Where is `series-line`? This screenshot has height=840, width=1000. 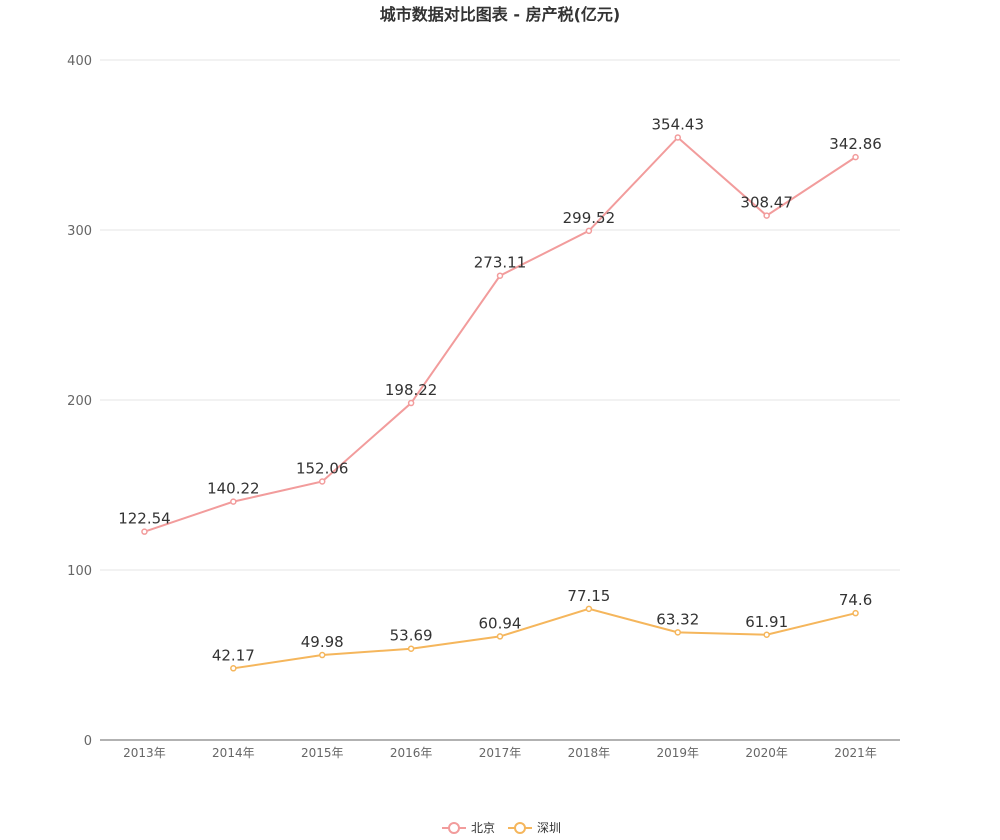
series-line is located at coordinates (544, 638).